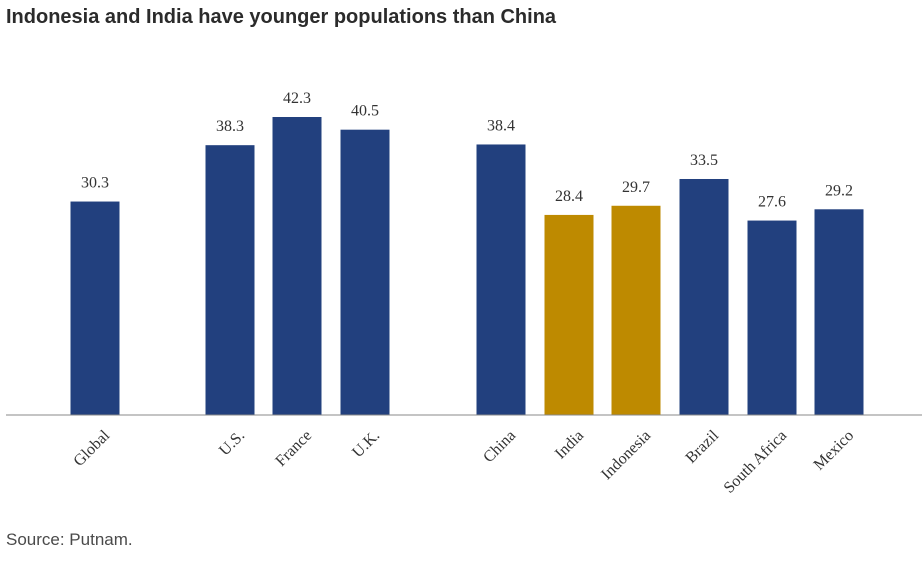 The height and width of the screenshot is (561, 922). Describe the element at coordinates (297, 98) in the screenshot. I see `value-label-france: 42.3` at that location.